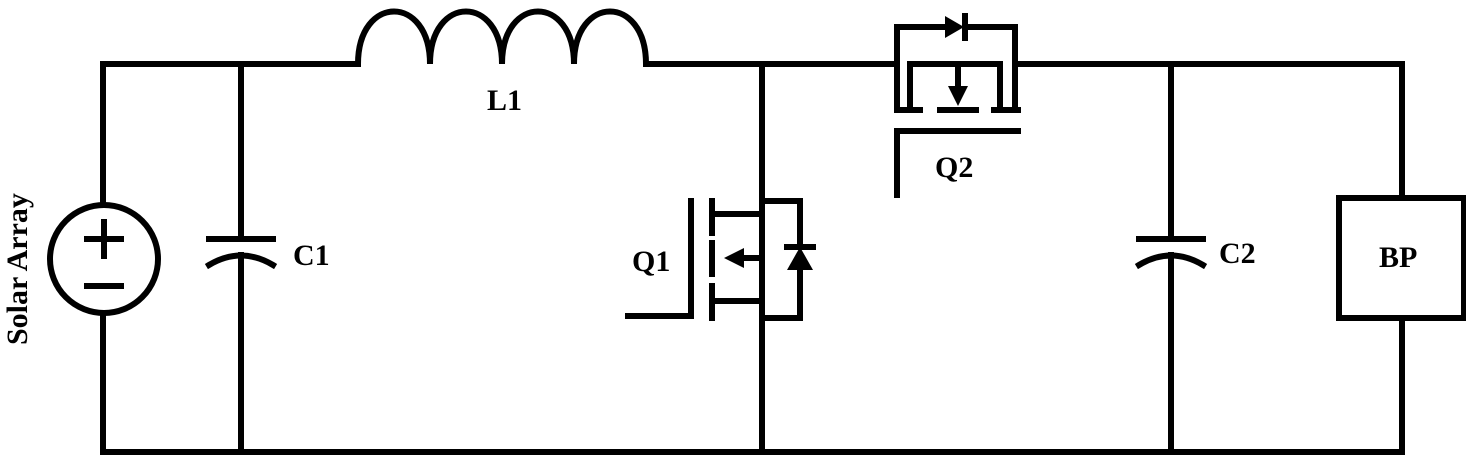 This screenshot has width=1466, height=458. I want to click on capacitor-c1, so click(241, 258).